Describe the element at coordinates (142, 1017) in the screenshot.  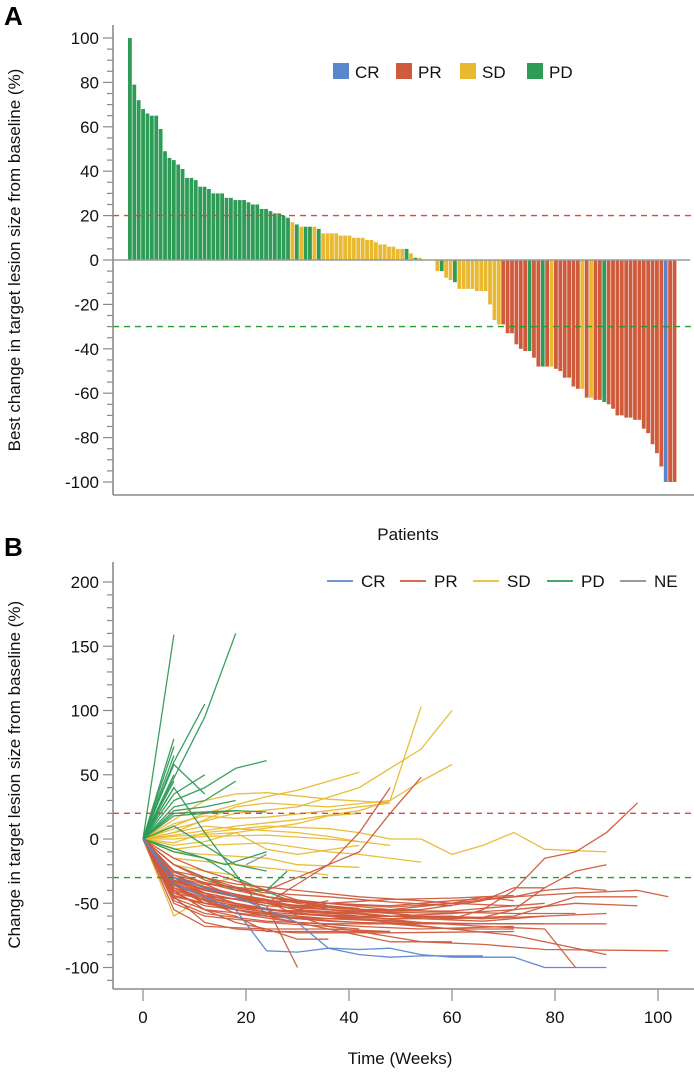
I see `x-tick-label: 0` at that location.